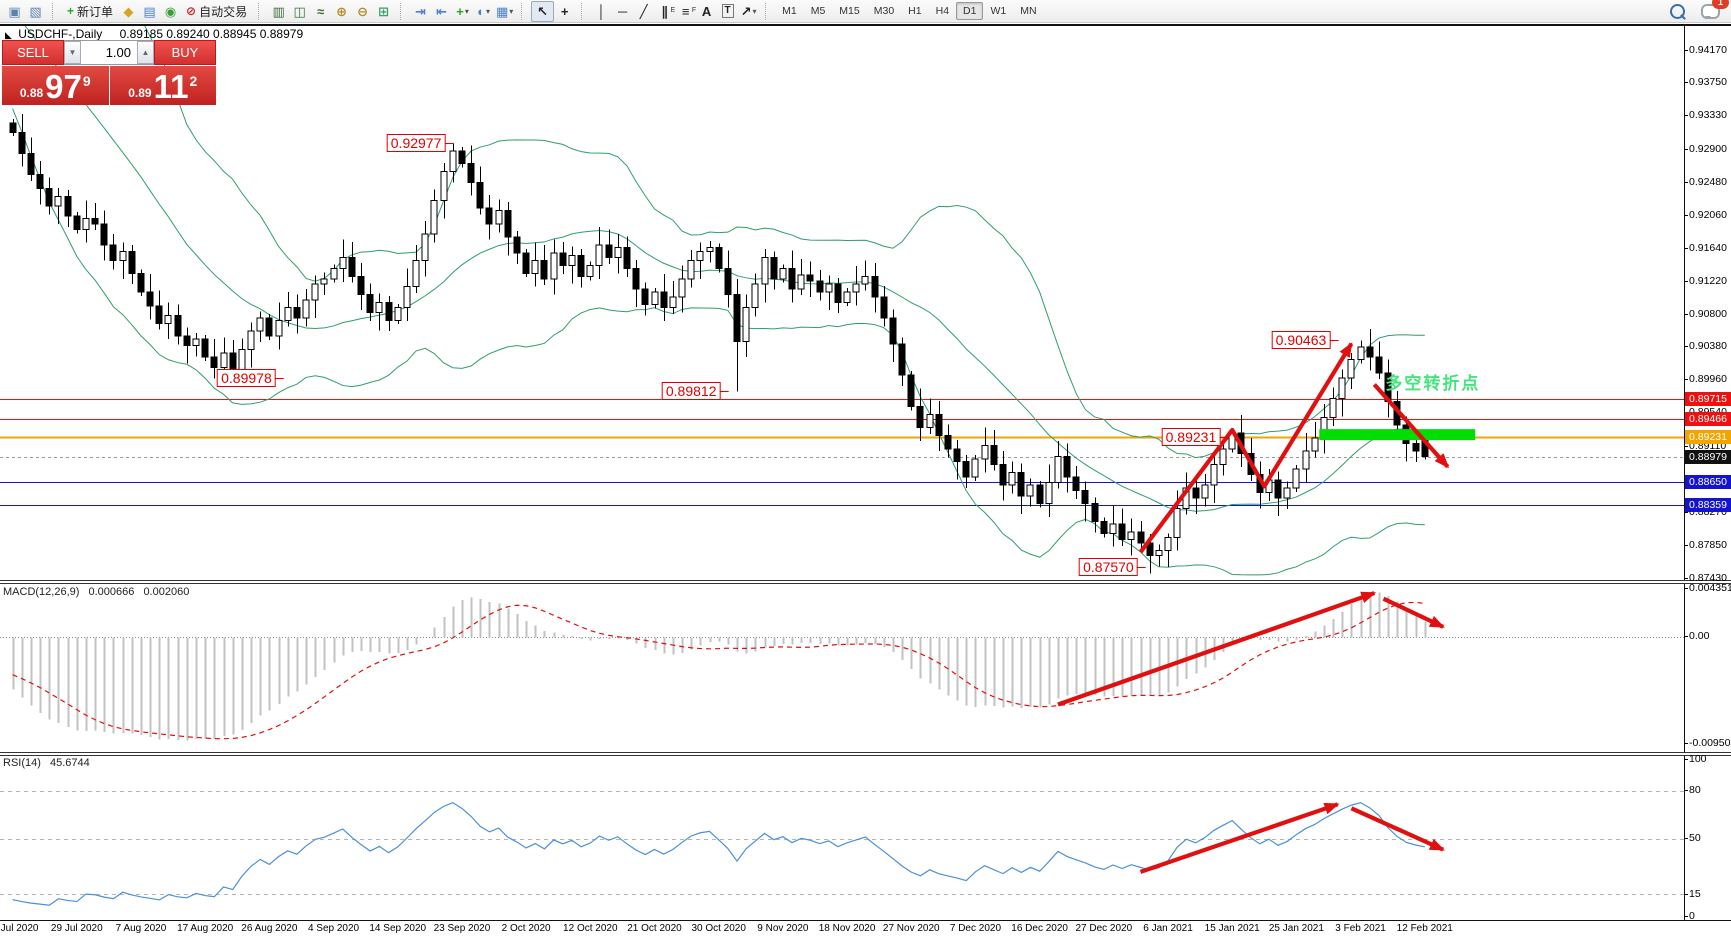 The height and width of the screenshot is (937, 1731). I want to click on chart-window-border, so click(865, 25).